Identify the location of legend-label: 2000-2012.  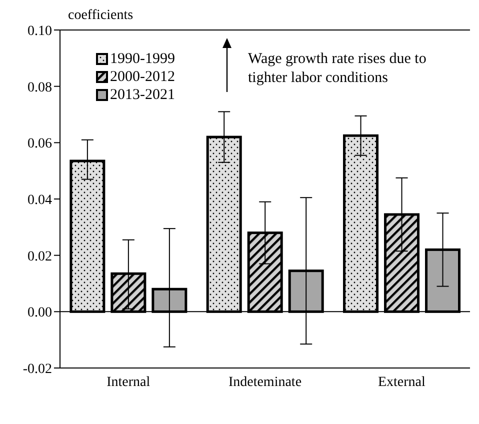
(142, 77).